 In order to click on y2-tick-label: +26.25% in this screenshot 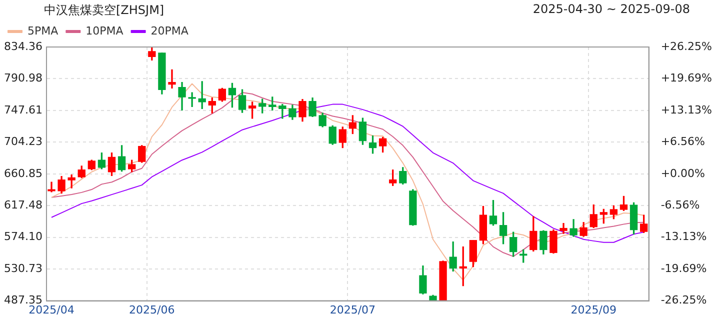, I will do `click(686, 46)`.